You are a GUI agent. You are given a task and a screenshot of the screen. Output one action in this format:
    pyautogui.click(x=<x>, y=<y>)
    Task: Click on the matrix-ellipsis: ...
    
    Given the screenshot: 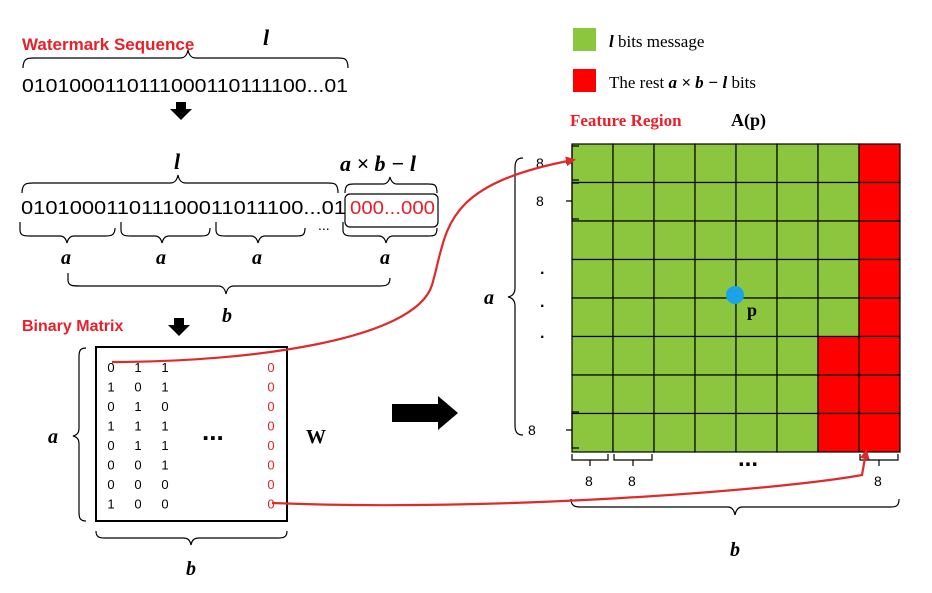 What is the action you would take?
    pyautogui.click(x=213, y=431)
    